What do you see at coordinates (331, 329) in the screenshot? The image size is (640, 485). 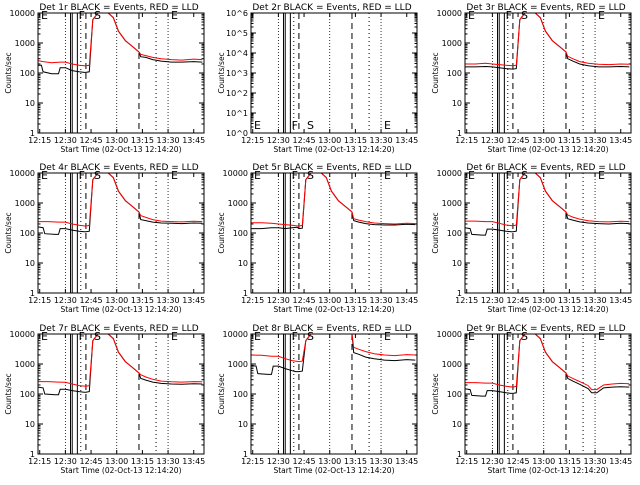 I see `chart-title: Det 8r BLACK = Events, RED = LLD` at bounding box center [331, 329].